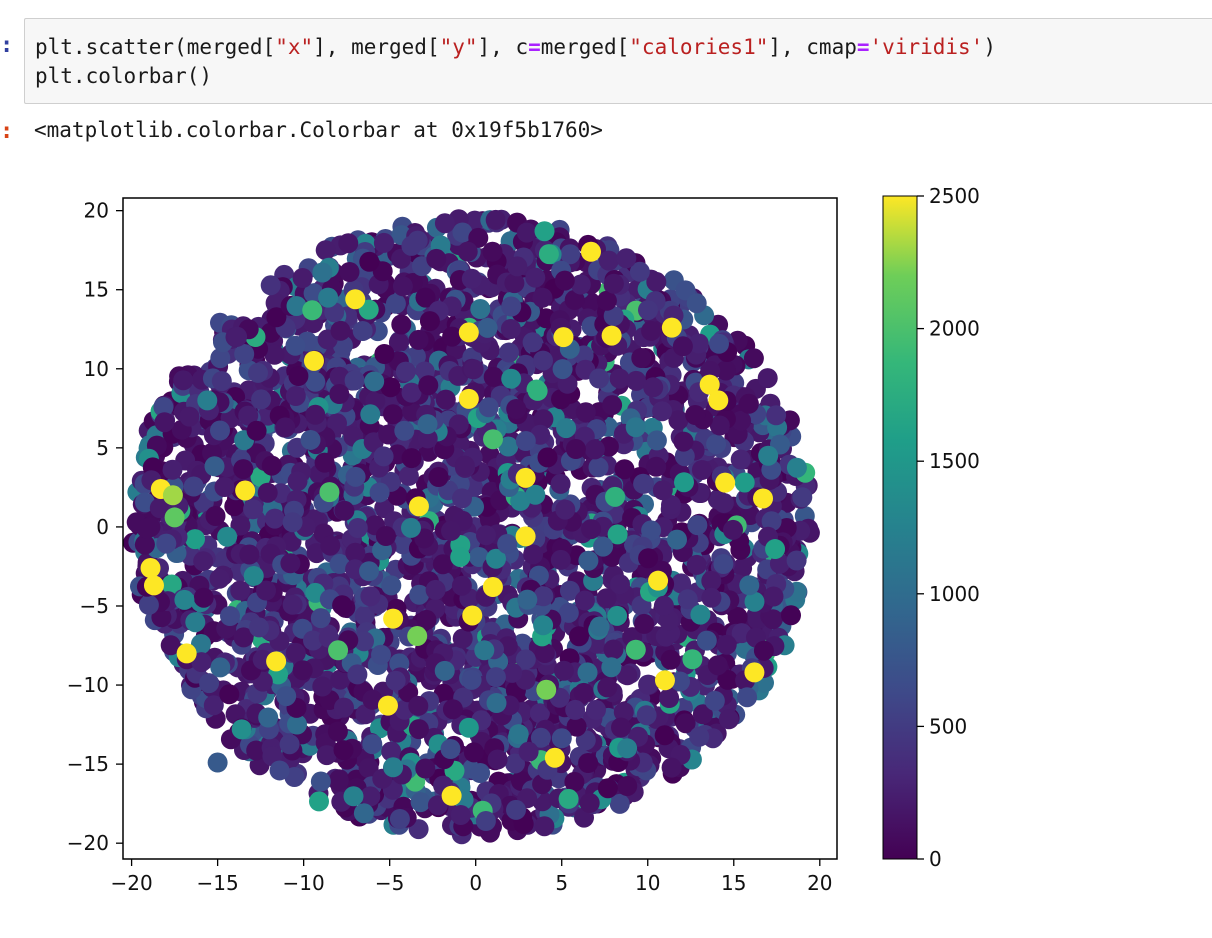 The image size is (1212, 938). I want to click on colorbar-tick-label: 2000, so click(954, 329).